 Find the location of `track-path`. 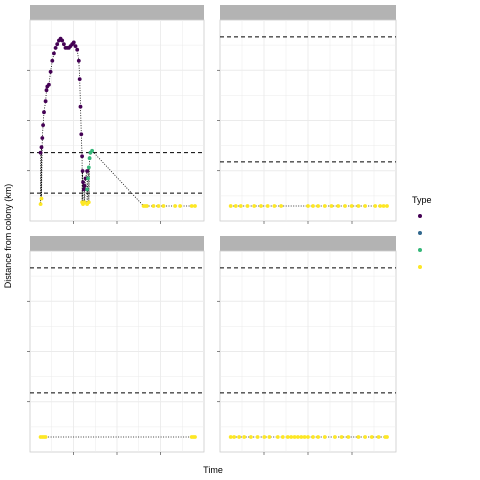

track-path is located at coordinates (117, 122).